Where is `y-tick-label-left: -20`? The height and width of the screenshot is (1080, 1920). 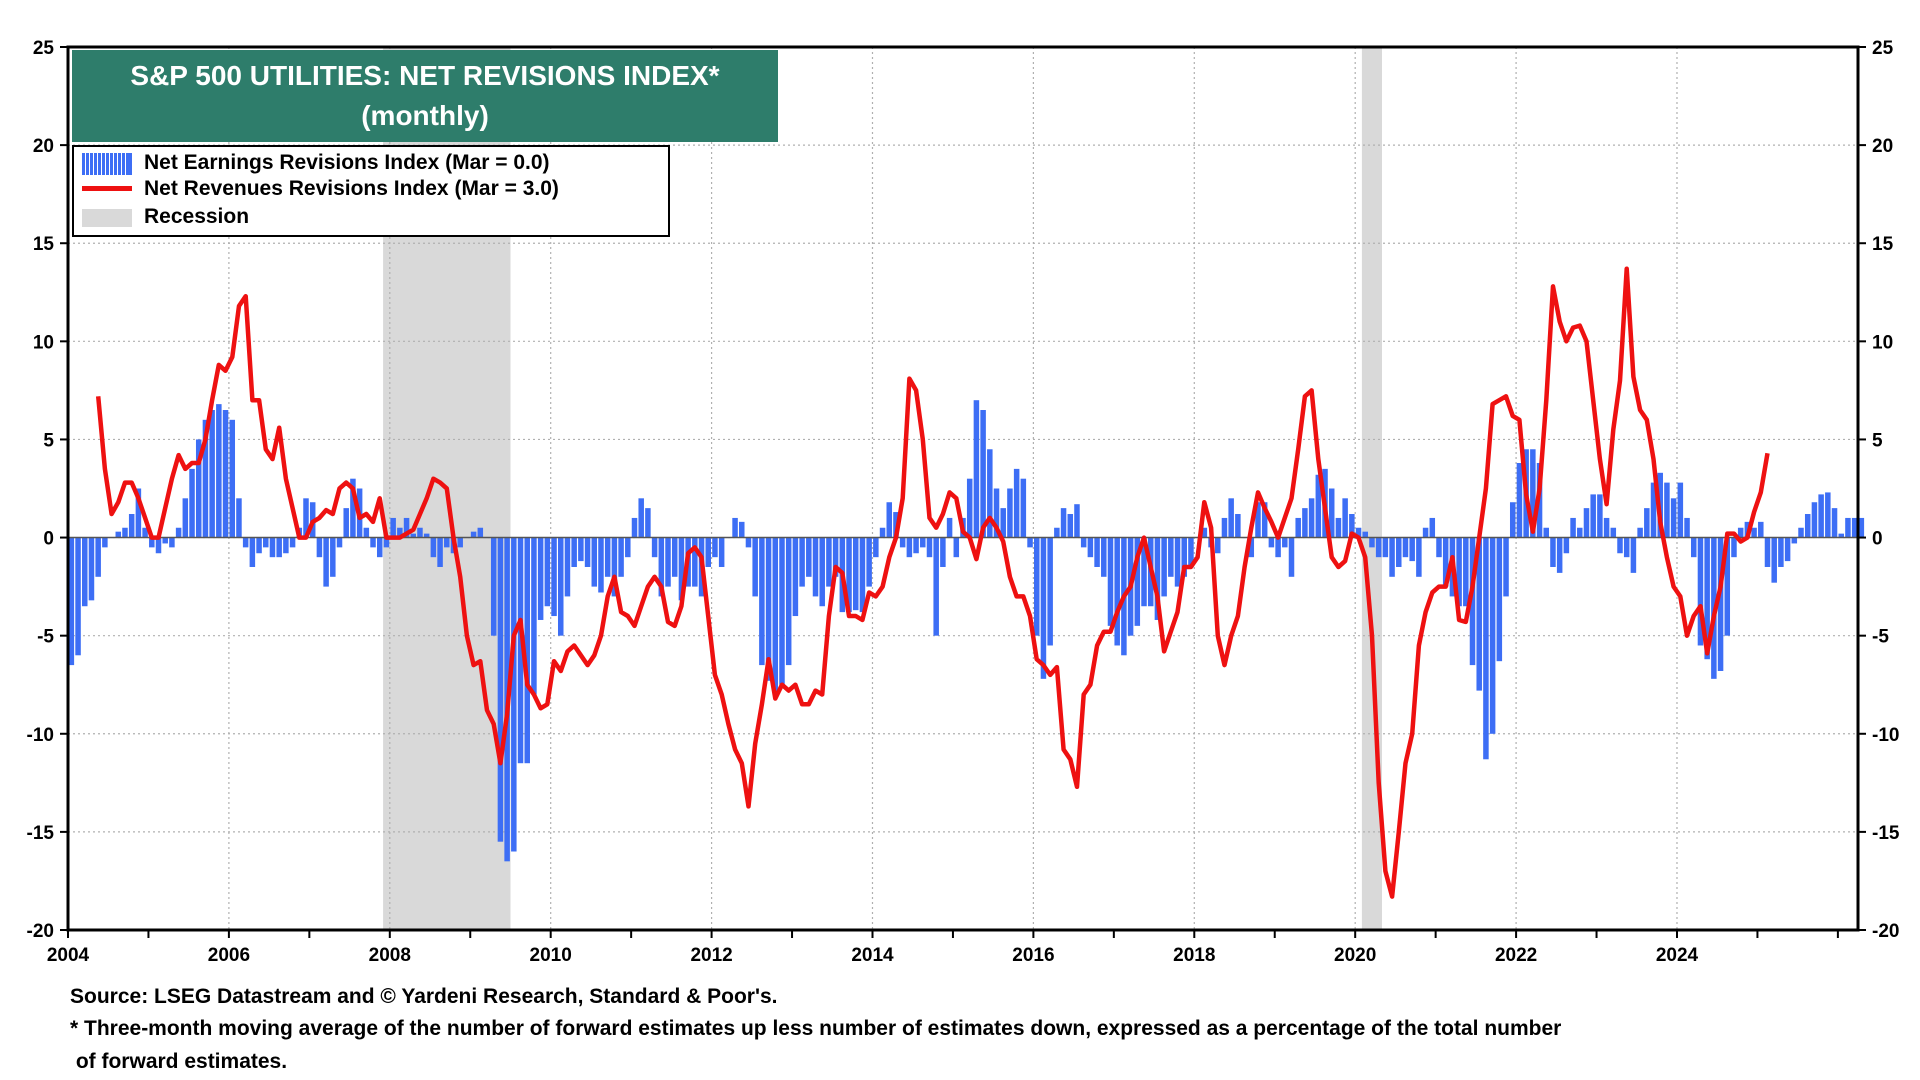
y-tick-label-left: -20 is located at coordinates (40, 931).